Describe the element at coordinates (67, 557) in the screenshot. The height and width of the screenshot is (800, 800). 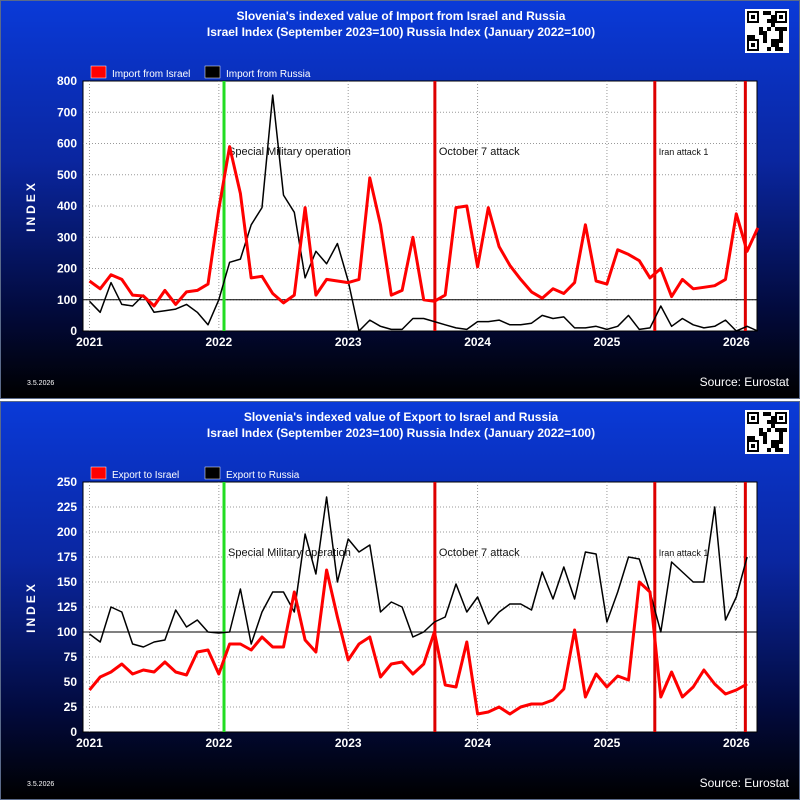
I see `y-tick-label: 175` at that location.